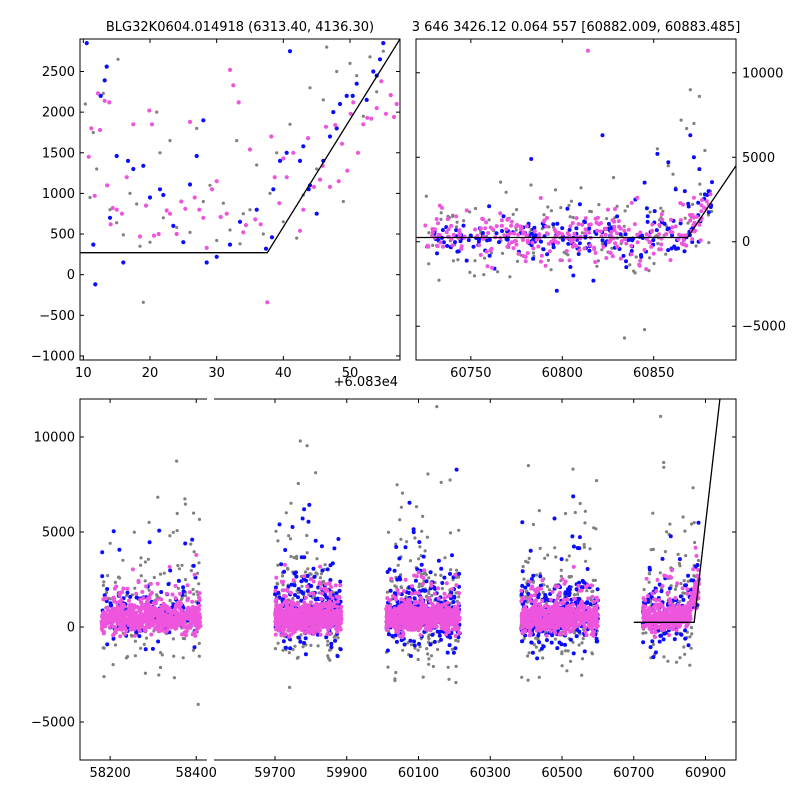 The height and width of the screenshot is (800, 800). What do you see at coordinates (216, 373) in the screenshot?
I see `panel-top-left-xtick-label: 30` at bounding box center [216, 373].